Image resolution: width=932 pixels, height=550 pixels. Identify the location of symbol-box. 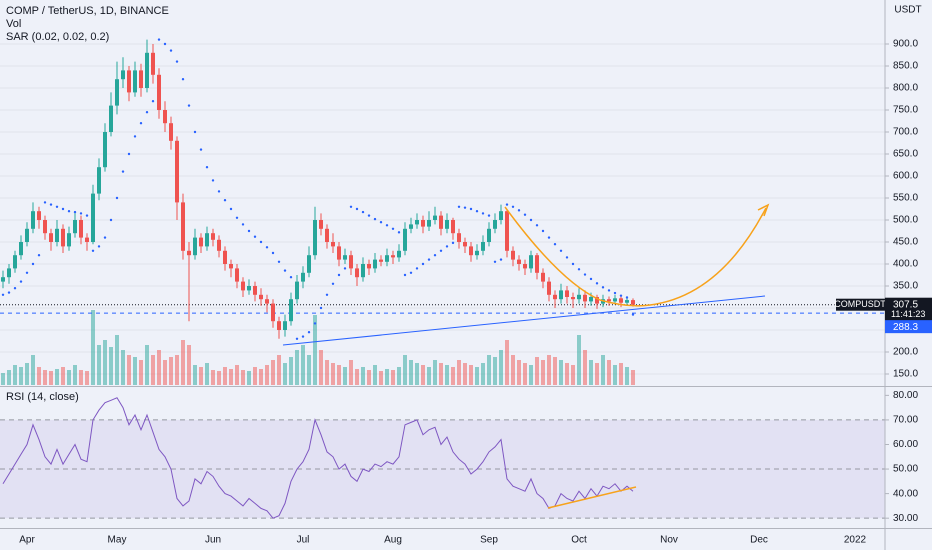
(860, 304).